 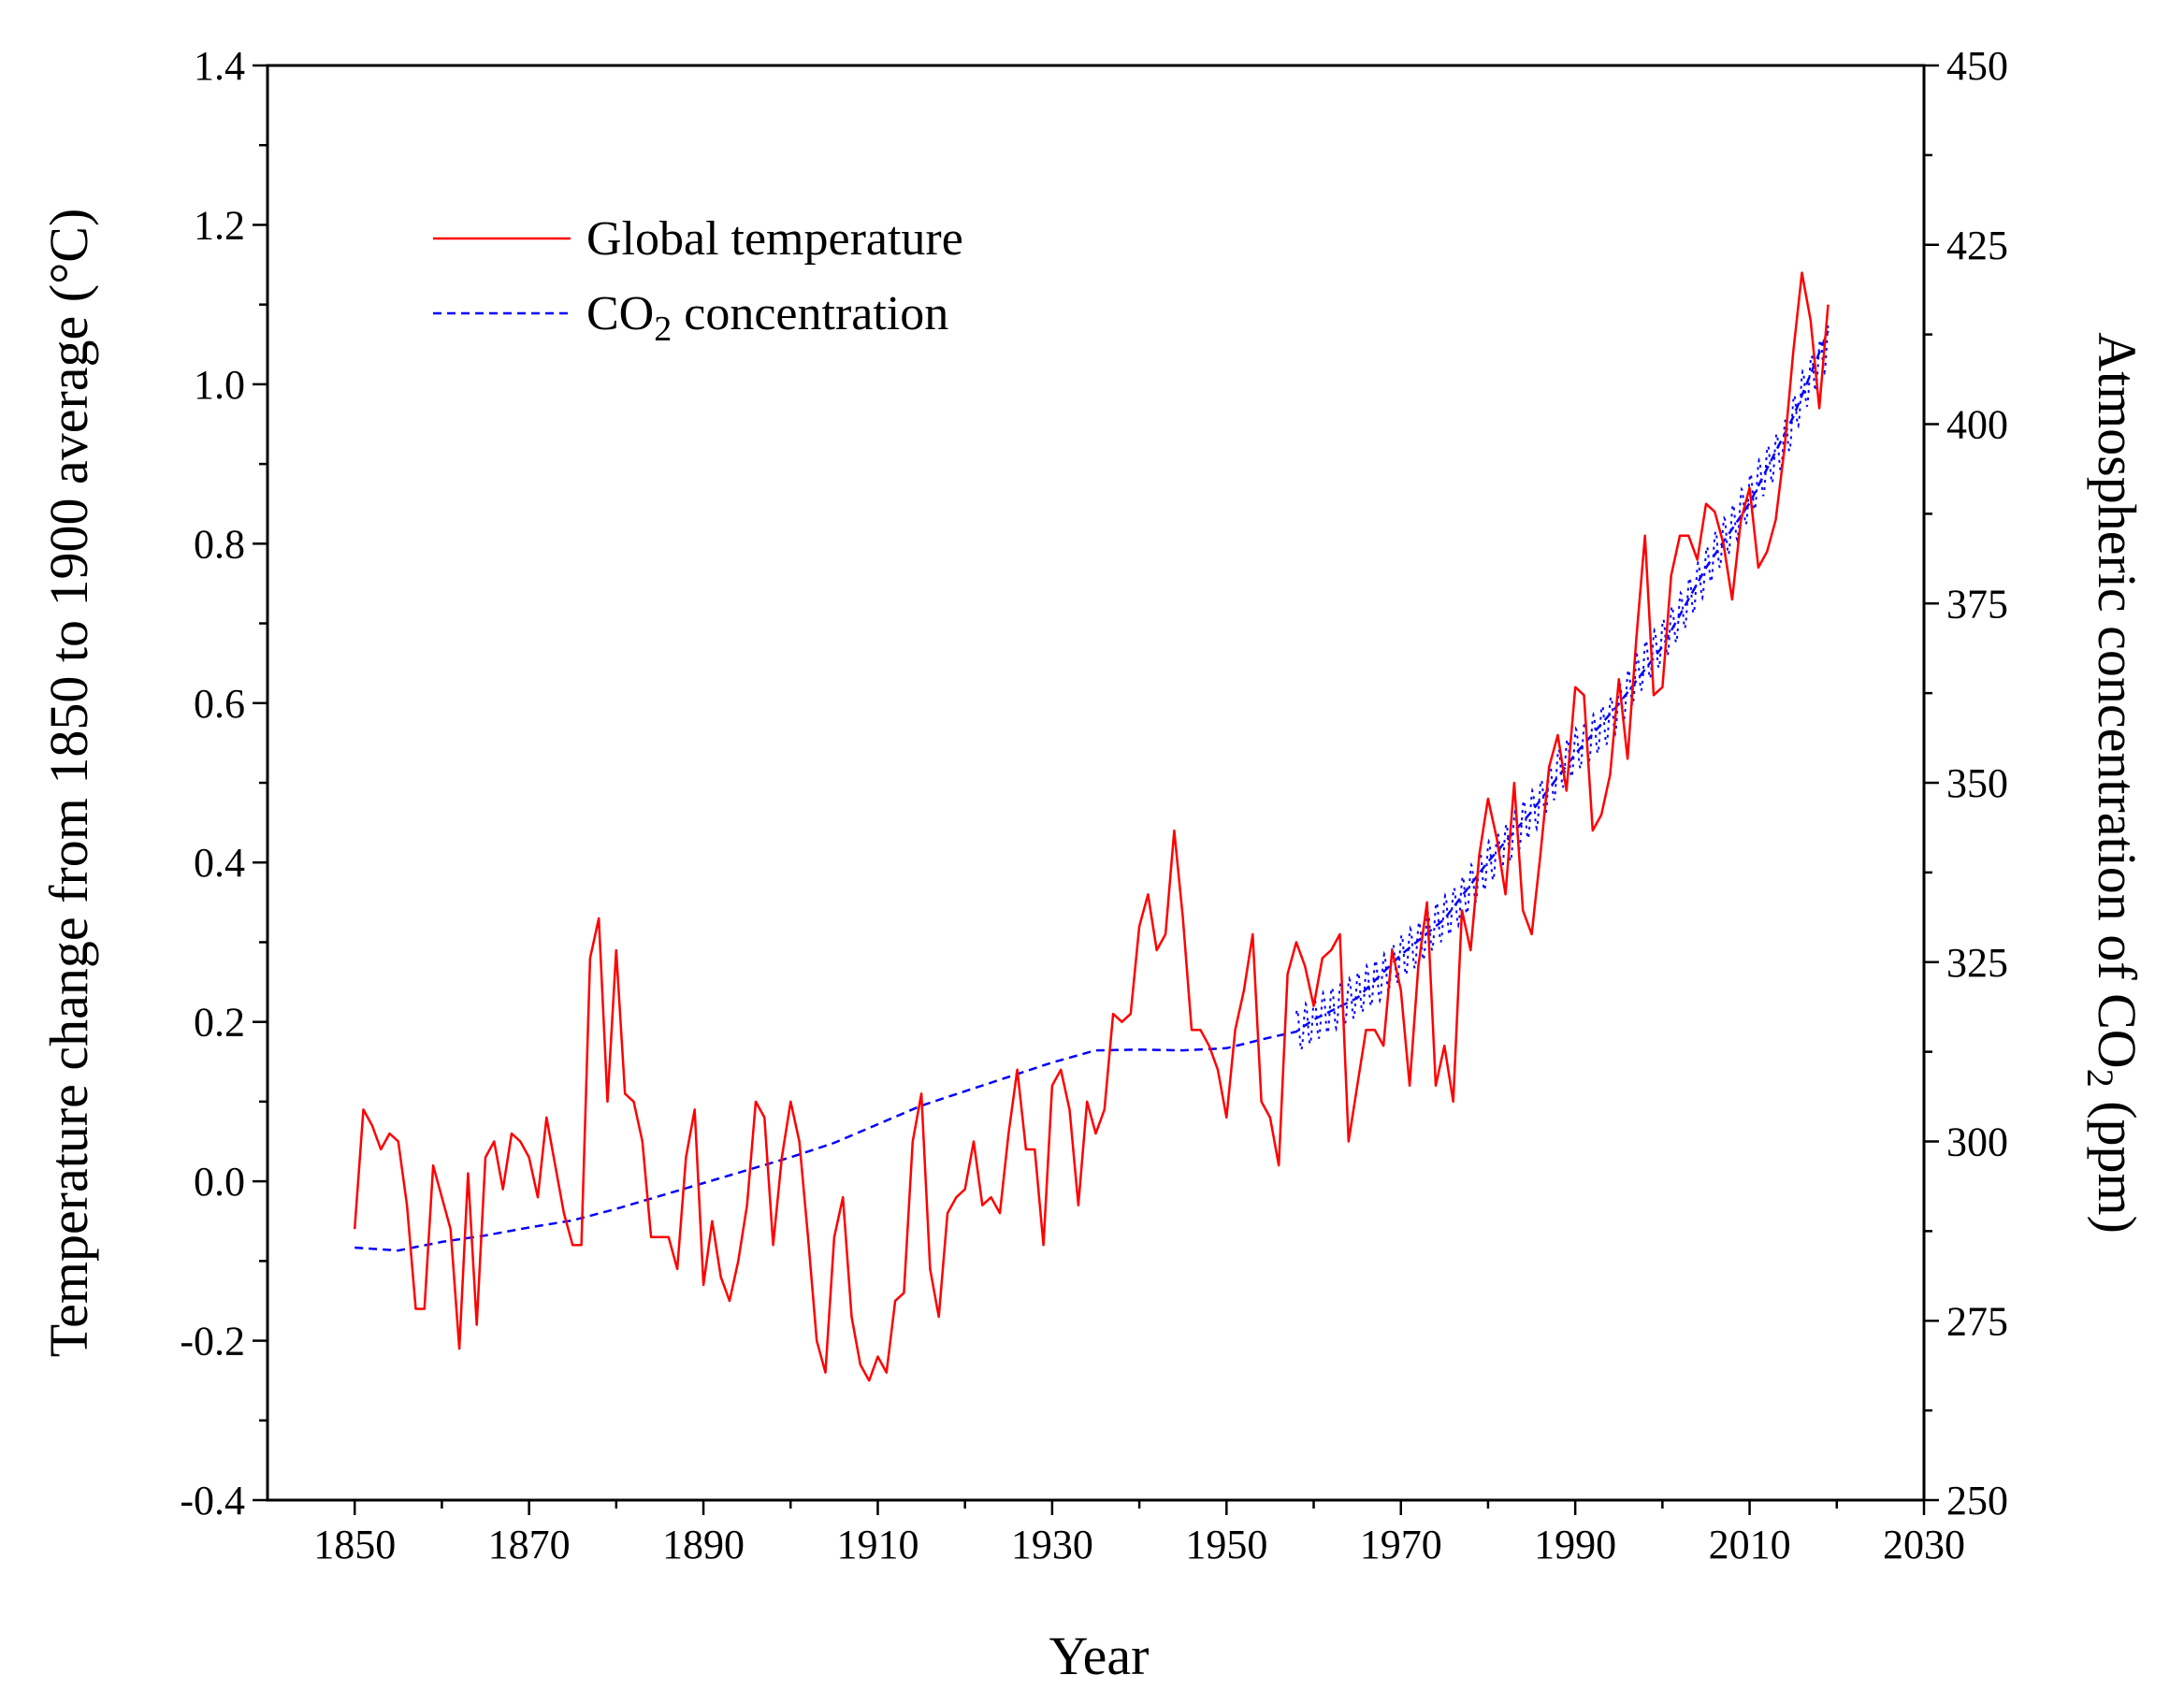 I want to click on y-right-tick-label: 400, so click(x=1977, y=425).